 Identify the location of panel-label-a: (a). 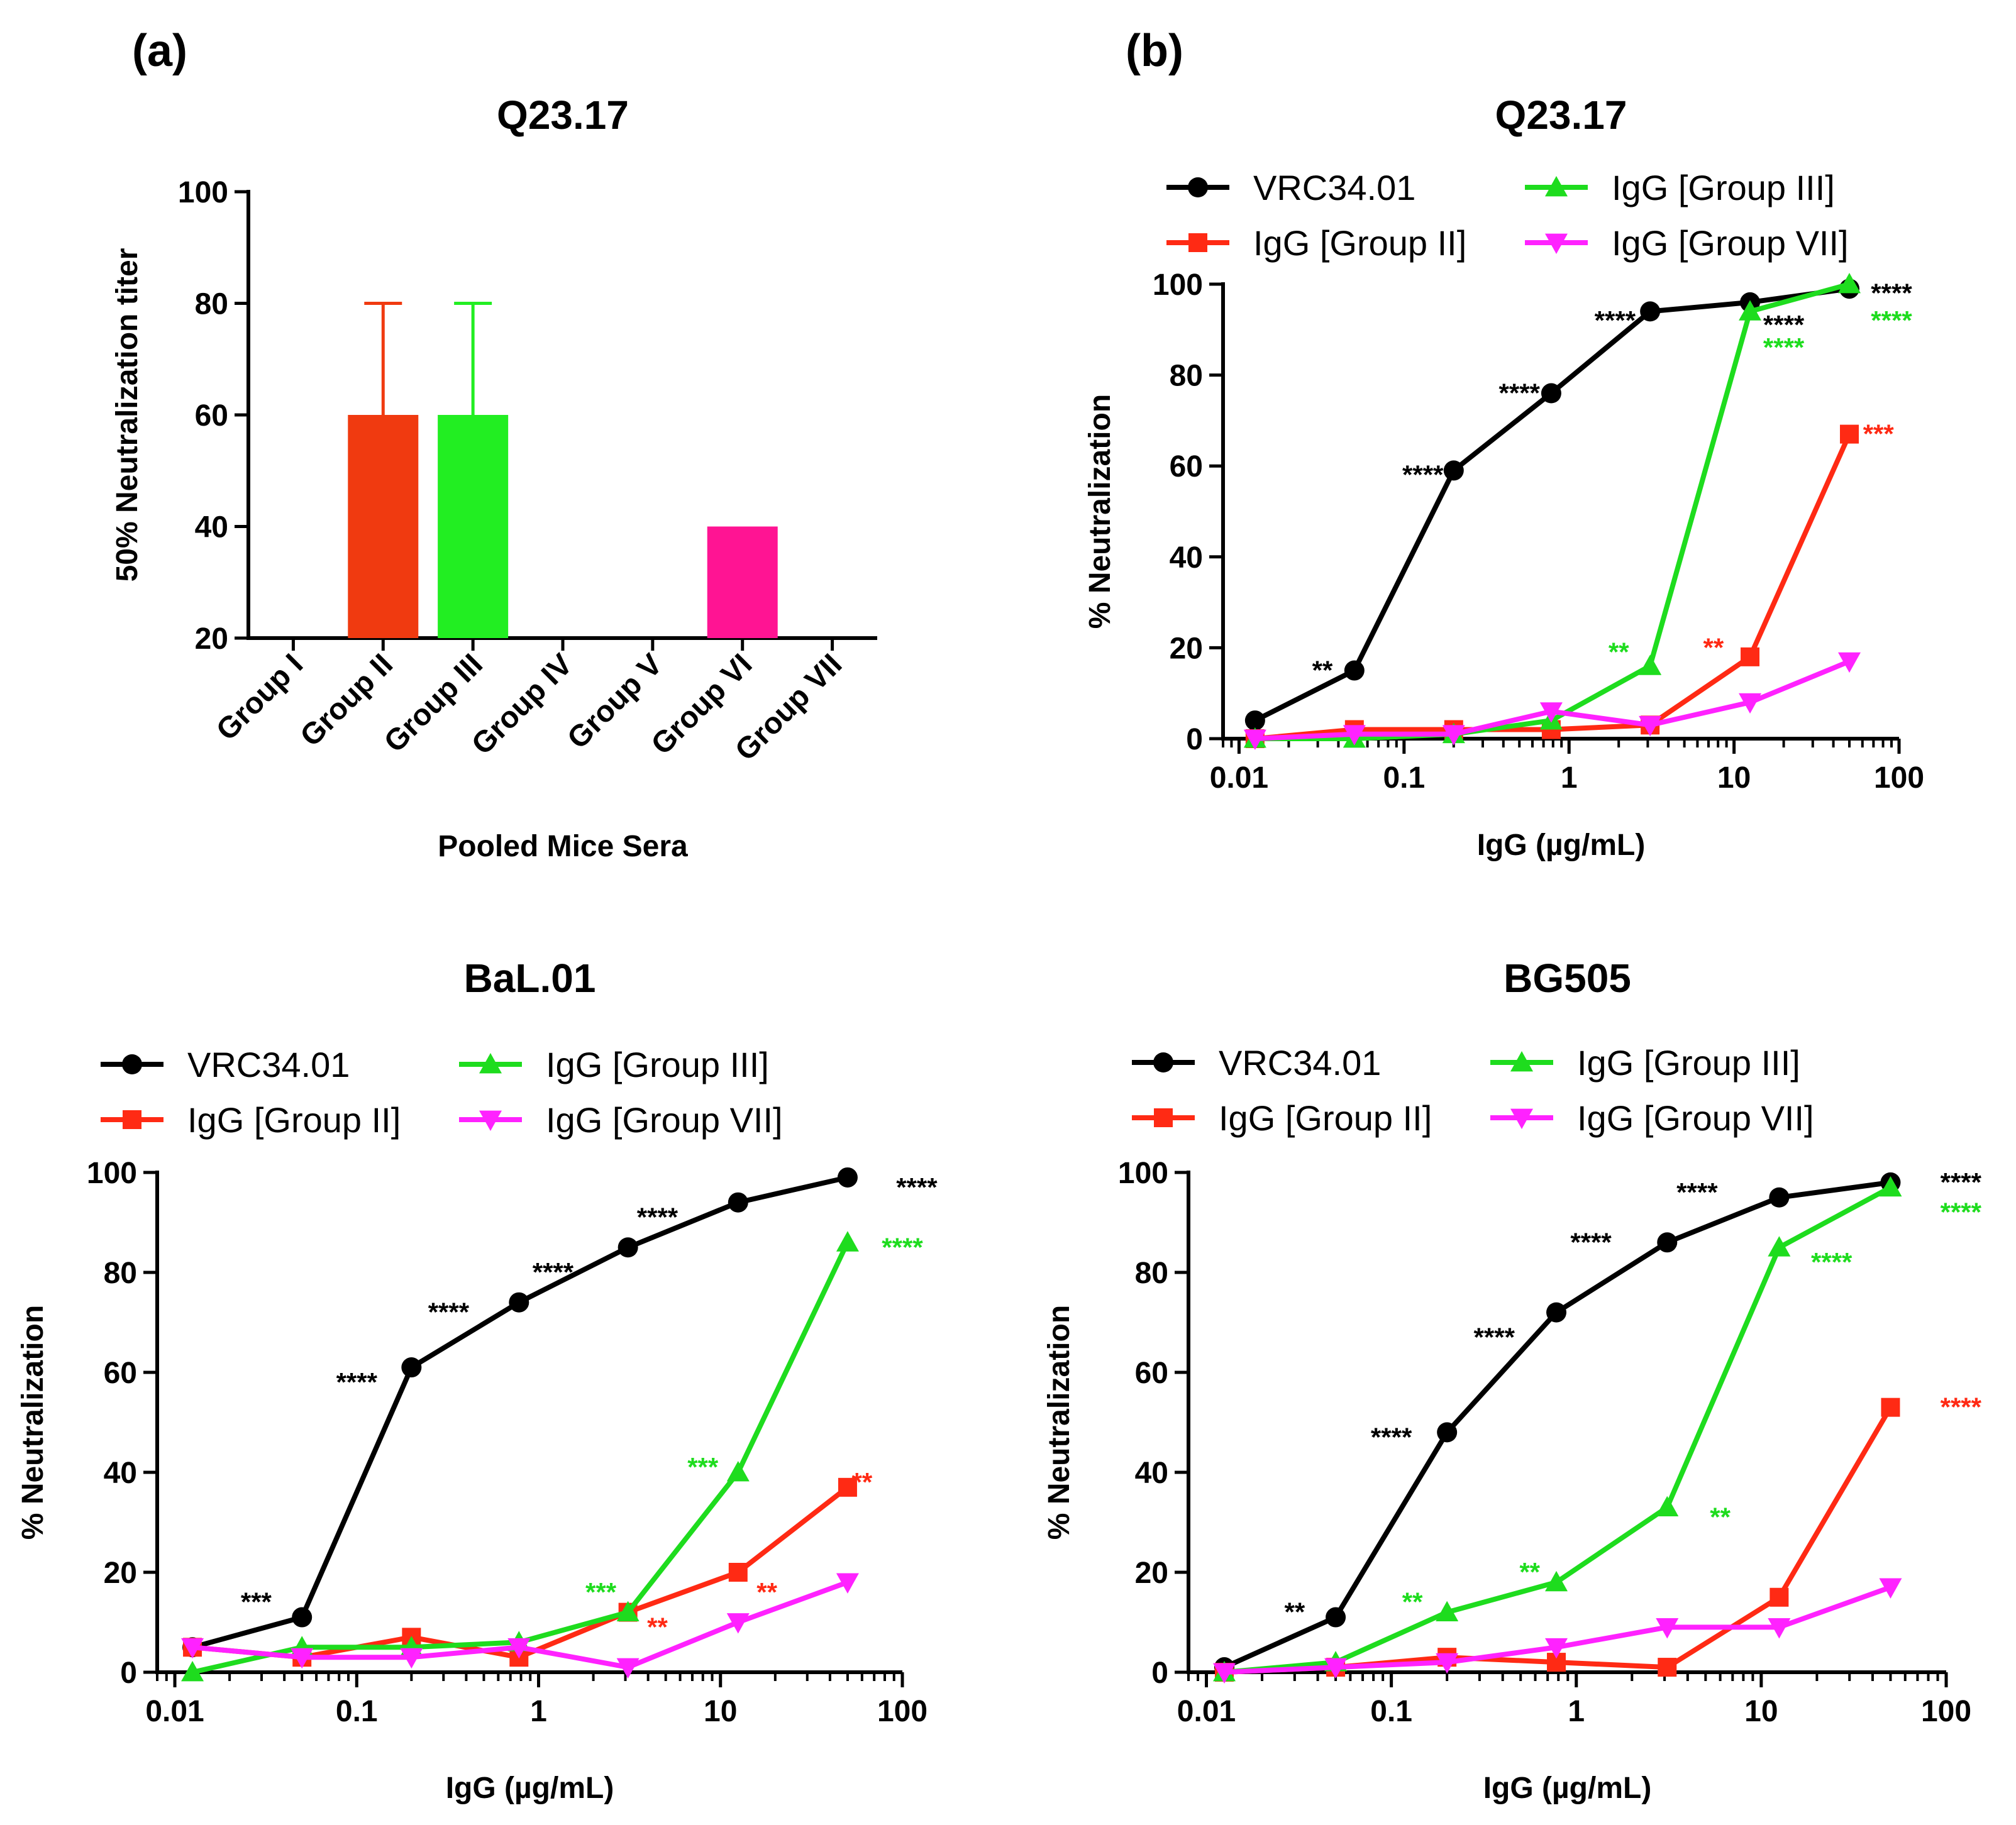
(159, 51).